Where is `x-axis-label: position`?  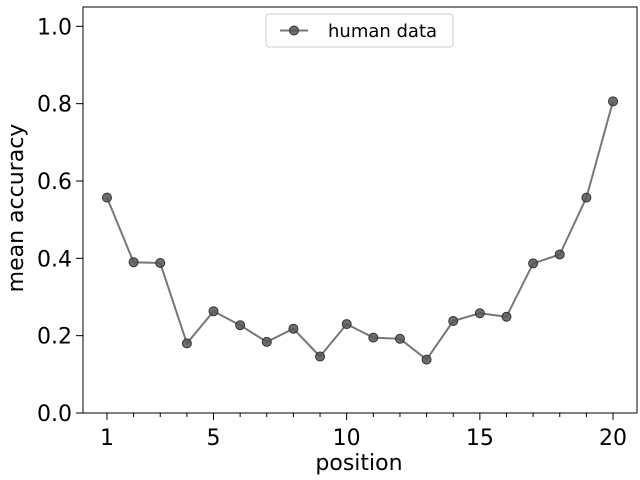 x-axis-label: position is located at coordinates (358, 463).